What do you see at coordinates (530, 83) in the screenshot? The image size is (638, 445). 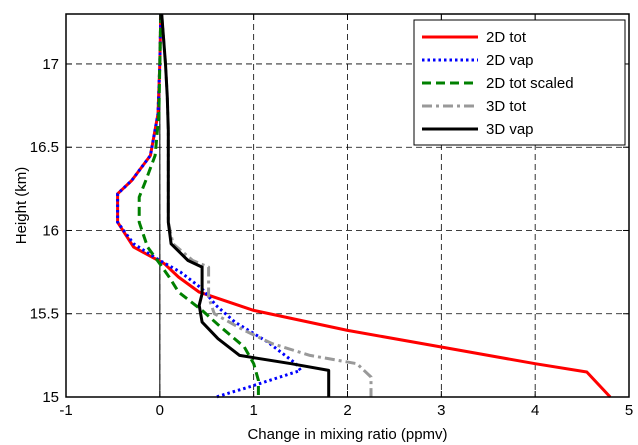 I see `legend-label: 2D tot scaled` at bounding box center [530, 83].